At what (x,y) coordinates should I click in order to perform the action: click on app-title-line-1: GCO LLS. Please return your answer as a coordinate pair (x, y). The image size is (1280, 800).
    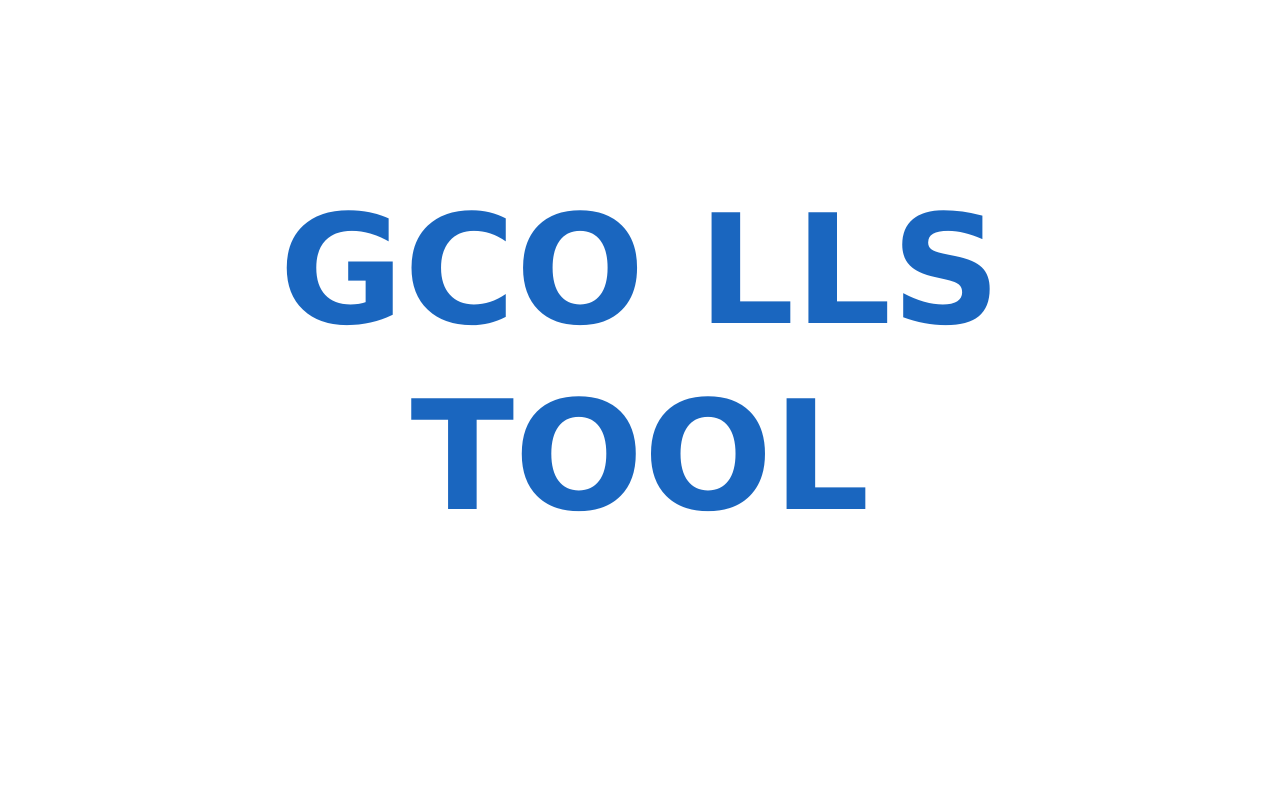
    Looking at the image, I should click on (640, 270).